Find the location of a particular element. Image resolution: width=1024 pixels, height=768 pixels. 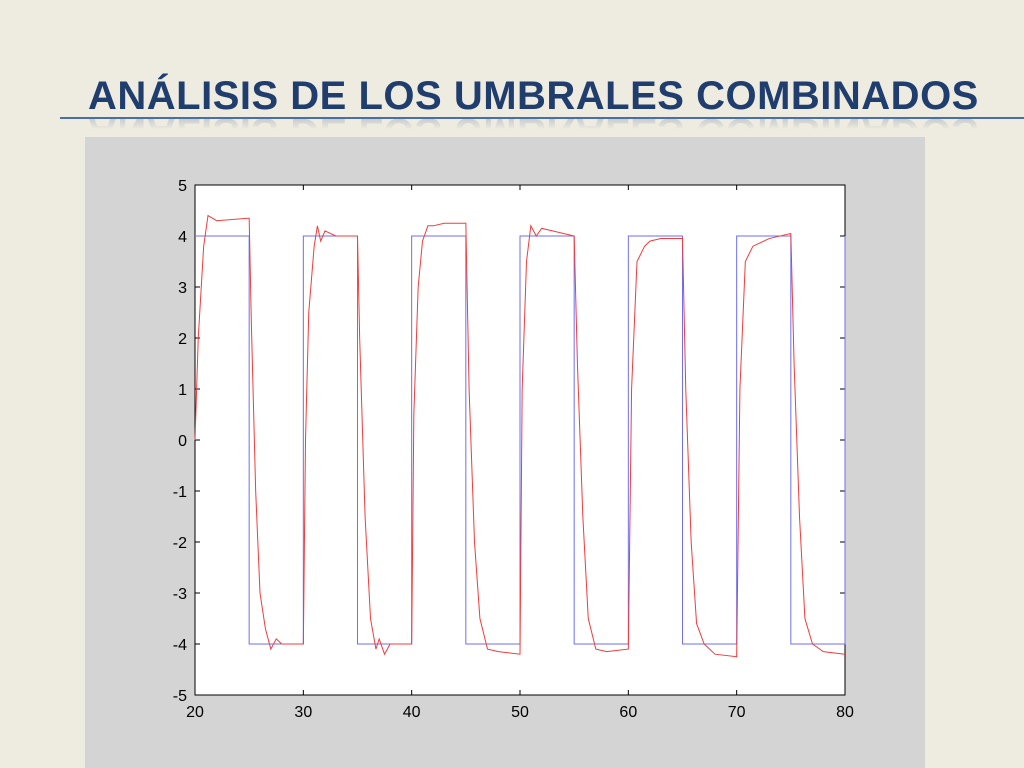

x-tick-label: 50 is located at coordinates (520, 712).